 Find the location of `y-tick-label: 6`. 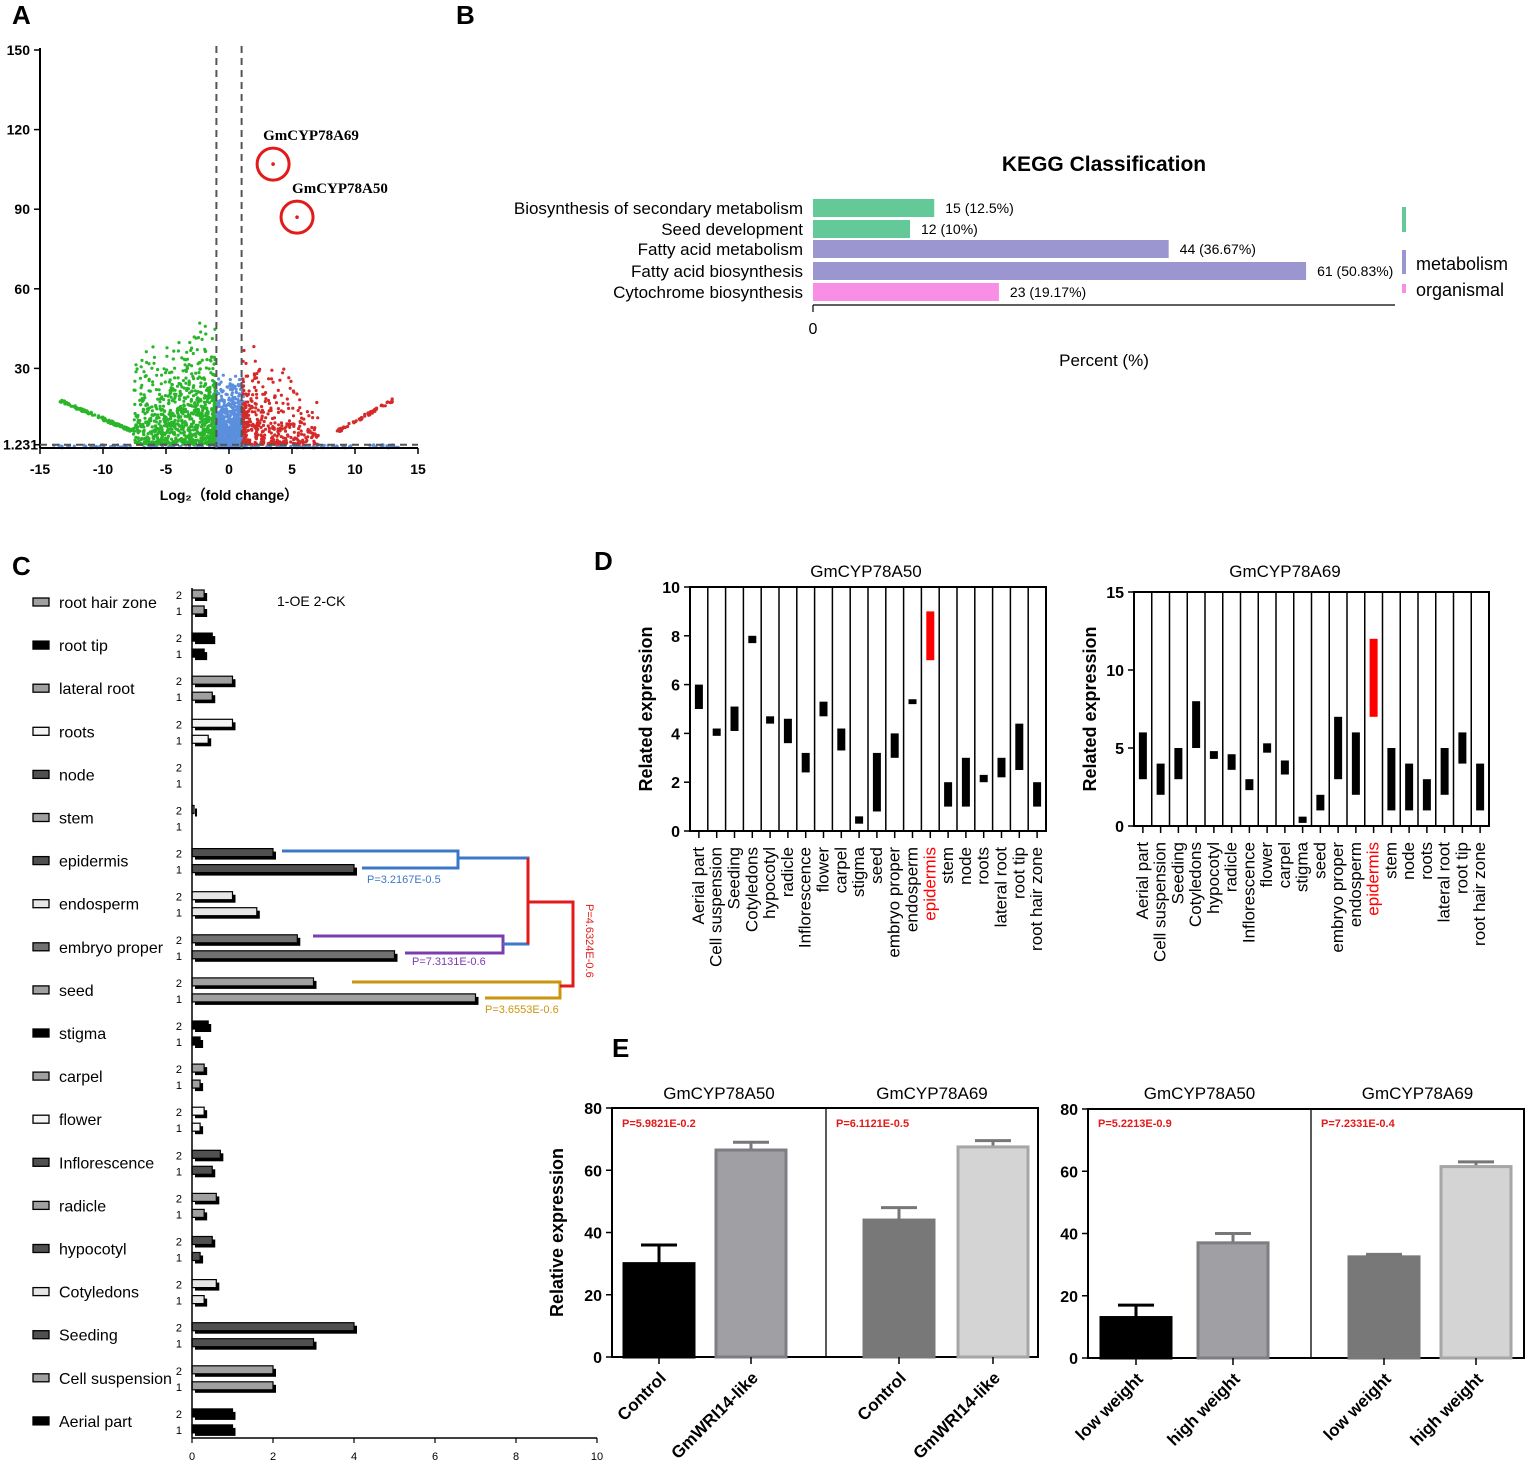

y-tick-label: 6 is located at coordinates (675, 686).